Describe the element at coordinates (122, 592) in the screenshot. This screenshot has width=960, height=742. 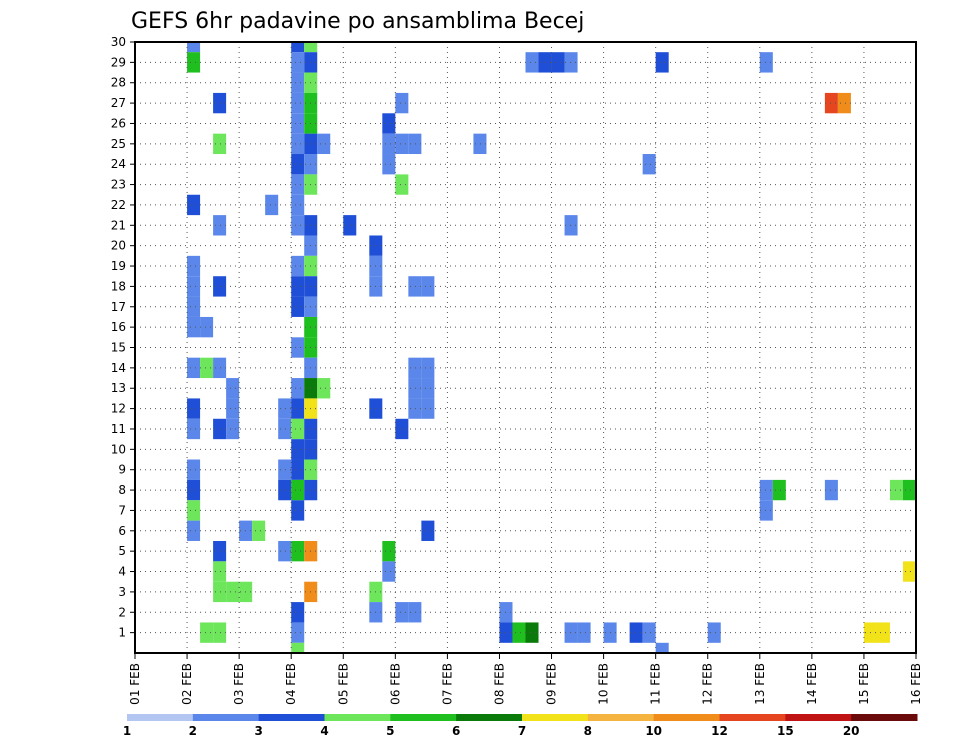
I see `y-tick-label: 3` at that location.